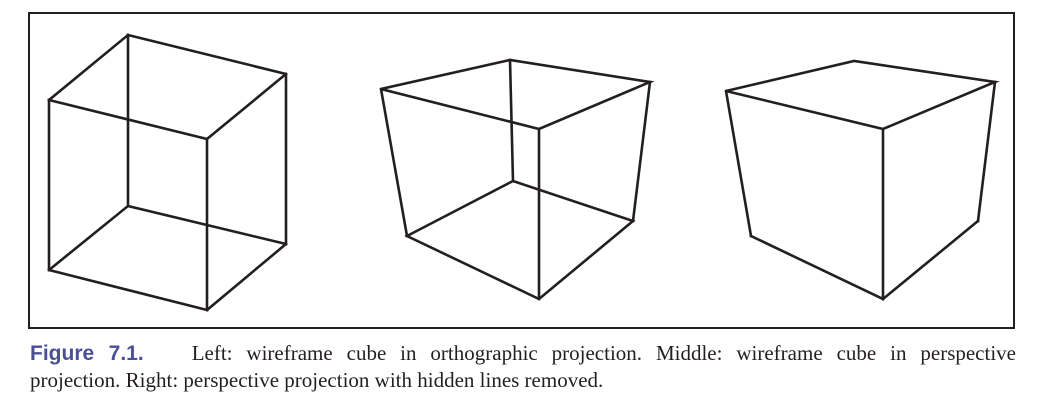 The image size is (1046, 414). Describe the element at coordinates (87, 353) in the screenshot. I see `figure-caption-label: Figure 7.1.` at that location.